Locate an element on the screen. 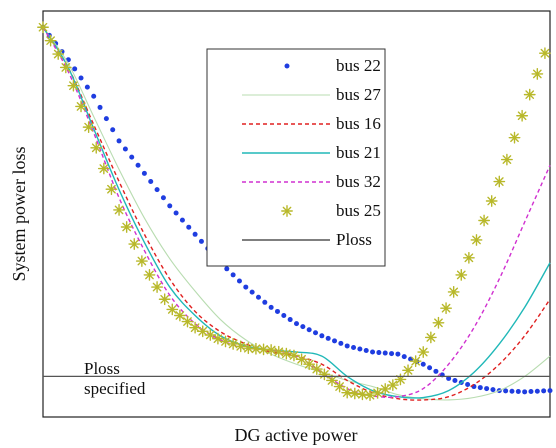  legend-label-bus-27: bus 27 is located at coordinates (358, 94).